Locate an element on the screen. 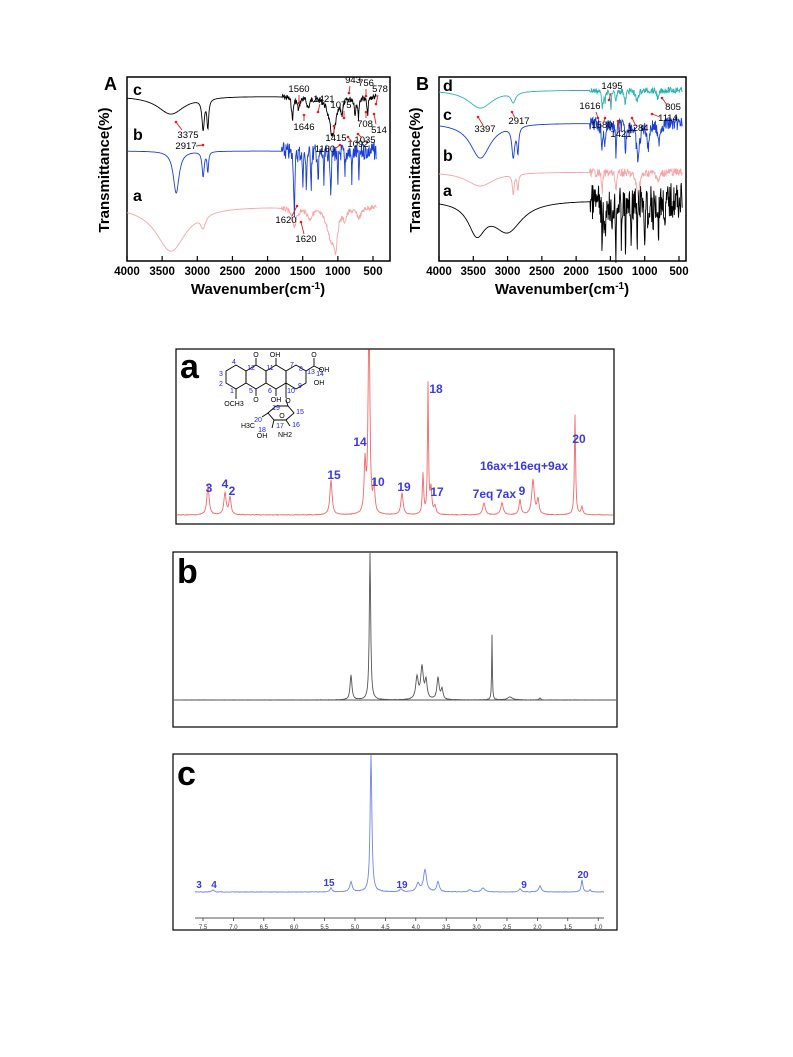 This screenshot has height=1057, width=793. nmr-c-tick-label-3.0: 3.0 is located at coordinates (476, 928).